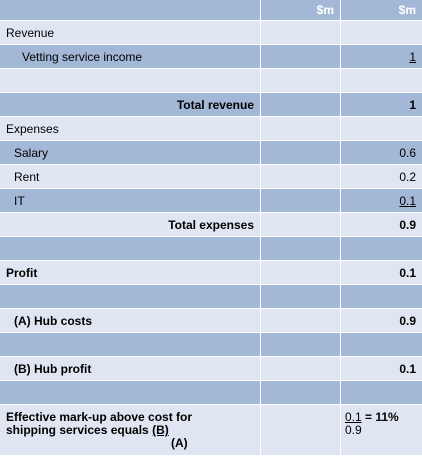 The image size is (422, 456). I want to click on markup-label-line2: shipping services equals, so click(77, 430).